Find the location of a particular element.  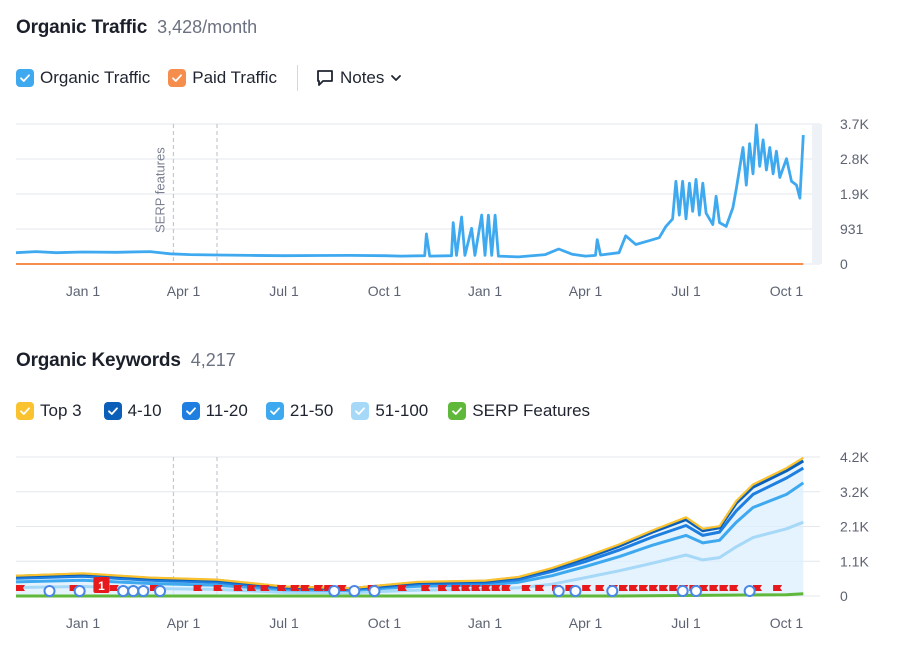

keywords-metric: 4,217 is located at coordinates (213, 360).